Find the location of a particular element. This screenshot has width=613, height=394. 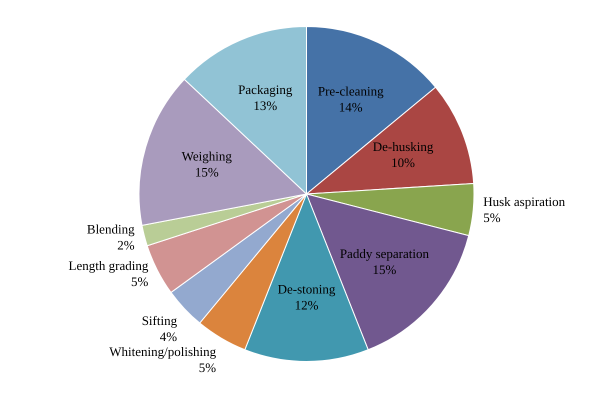

slice-label: Sifting is located at coordinates (160, 320).